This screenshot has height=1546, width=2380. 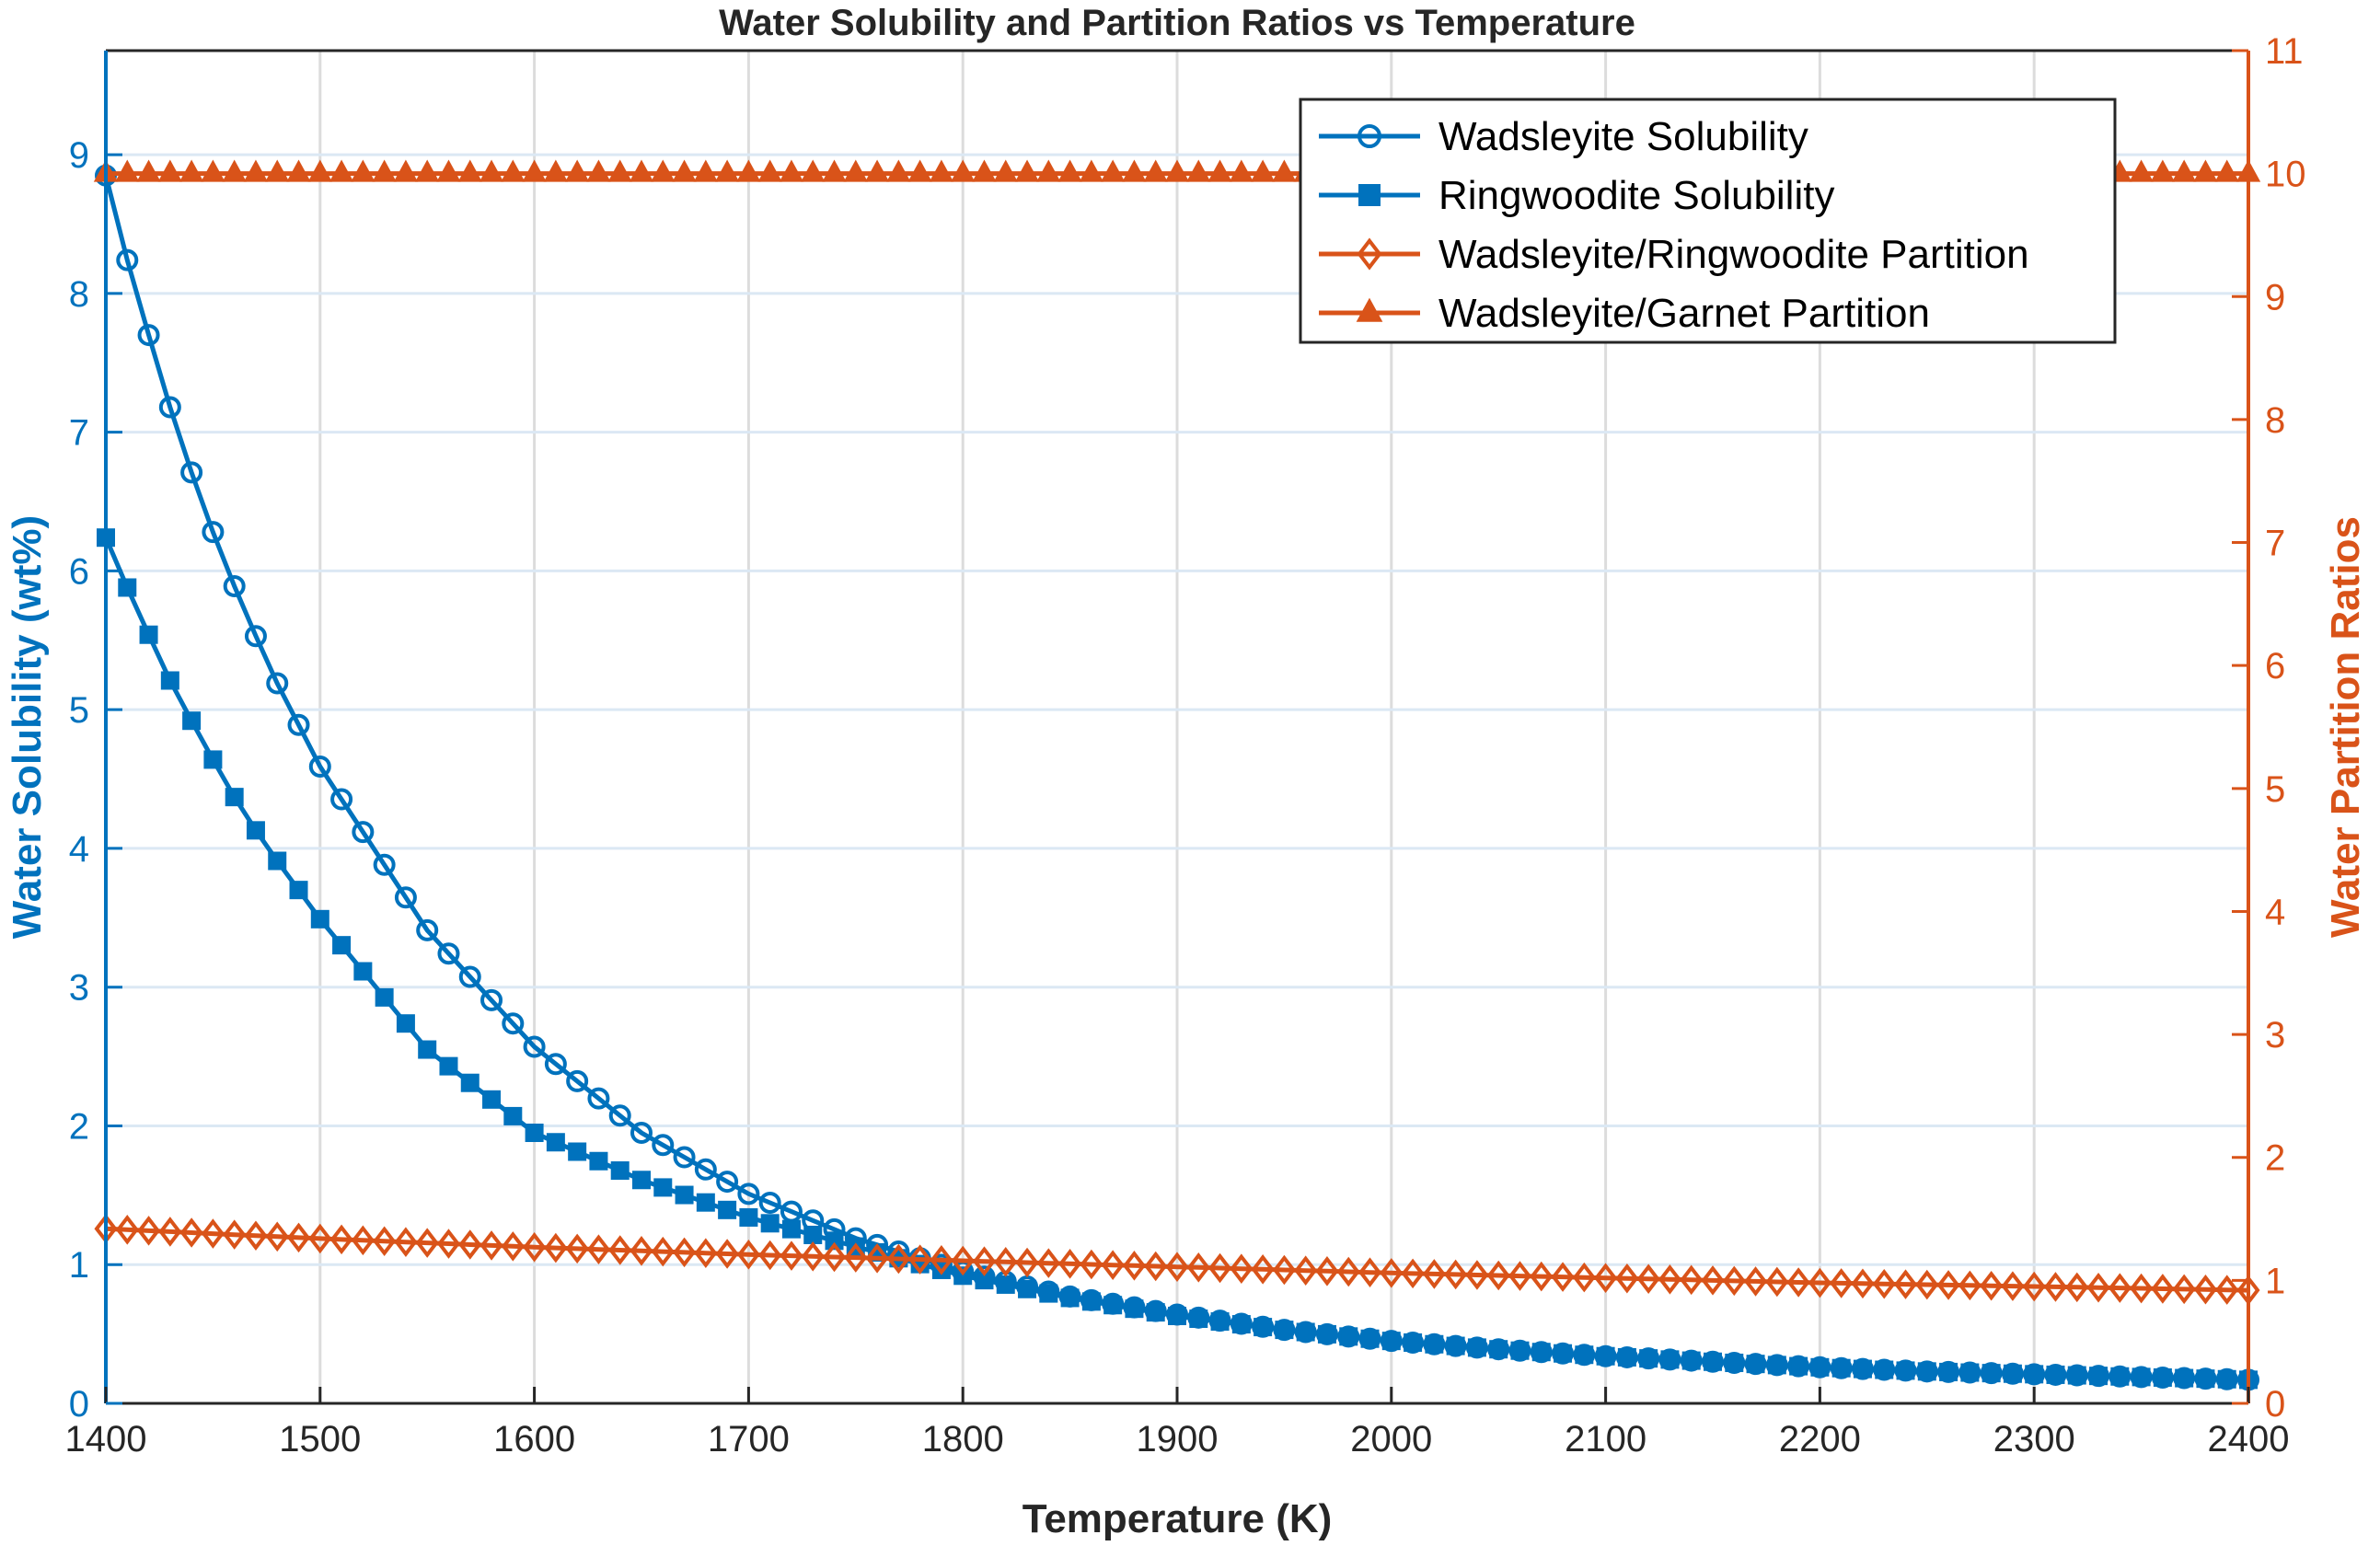 What do you see at coordinates (1391, 1439) in the screenshot?
I see `x-tick-label: 2000` at bounding box center [1391, 1439].